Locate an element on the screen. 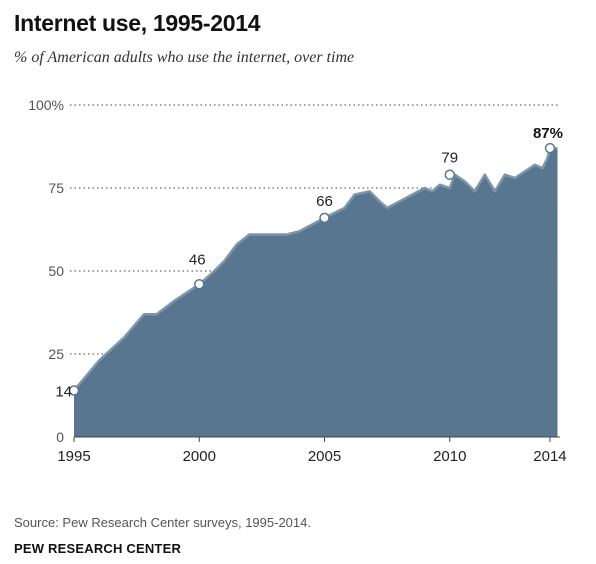 Image resolution: width=596 pixels, height=564 pixels. data-label: 14 is located at coordinates (63, 392).